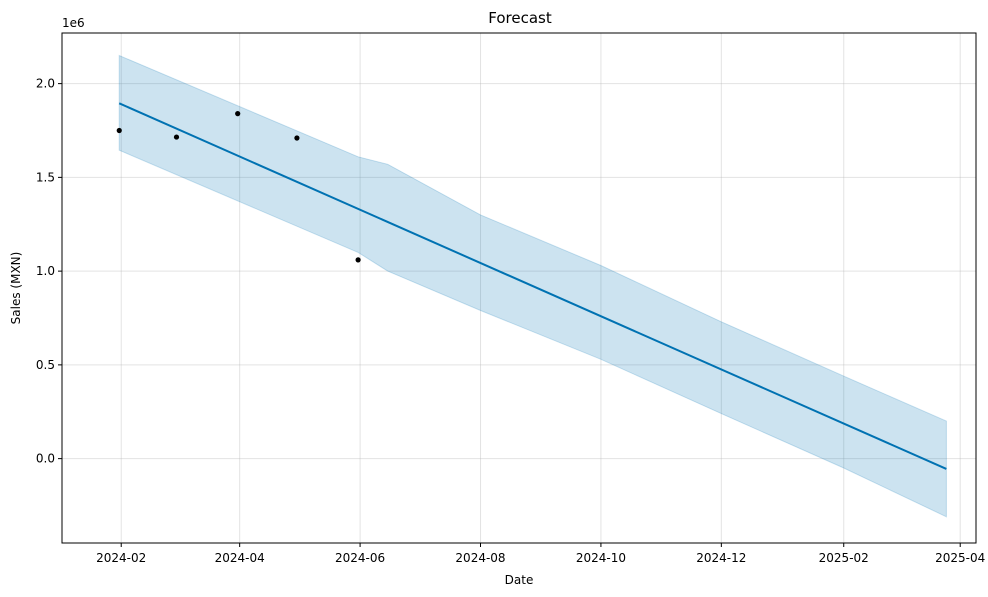  What do you see at coordinates (73, 23) in the screenshot?
I see `y-offset-label: 1e6` at bounding box center [73, 23].